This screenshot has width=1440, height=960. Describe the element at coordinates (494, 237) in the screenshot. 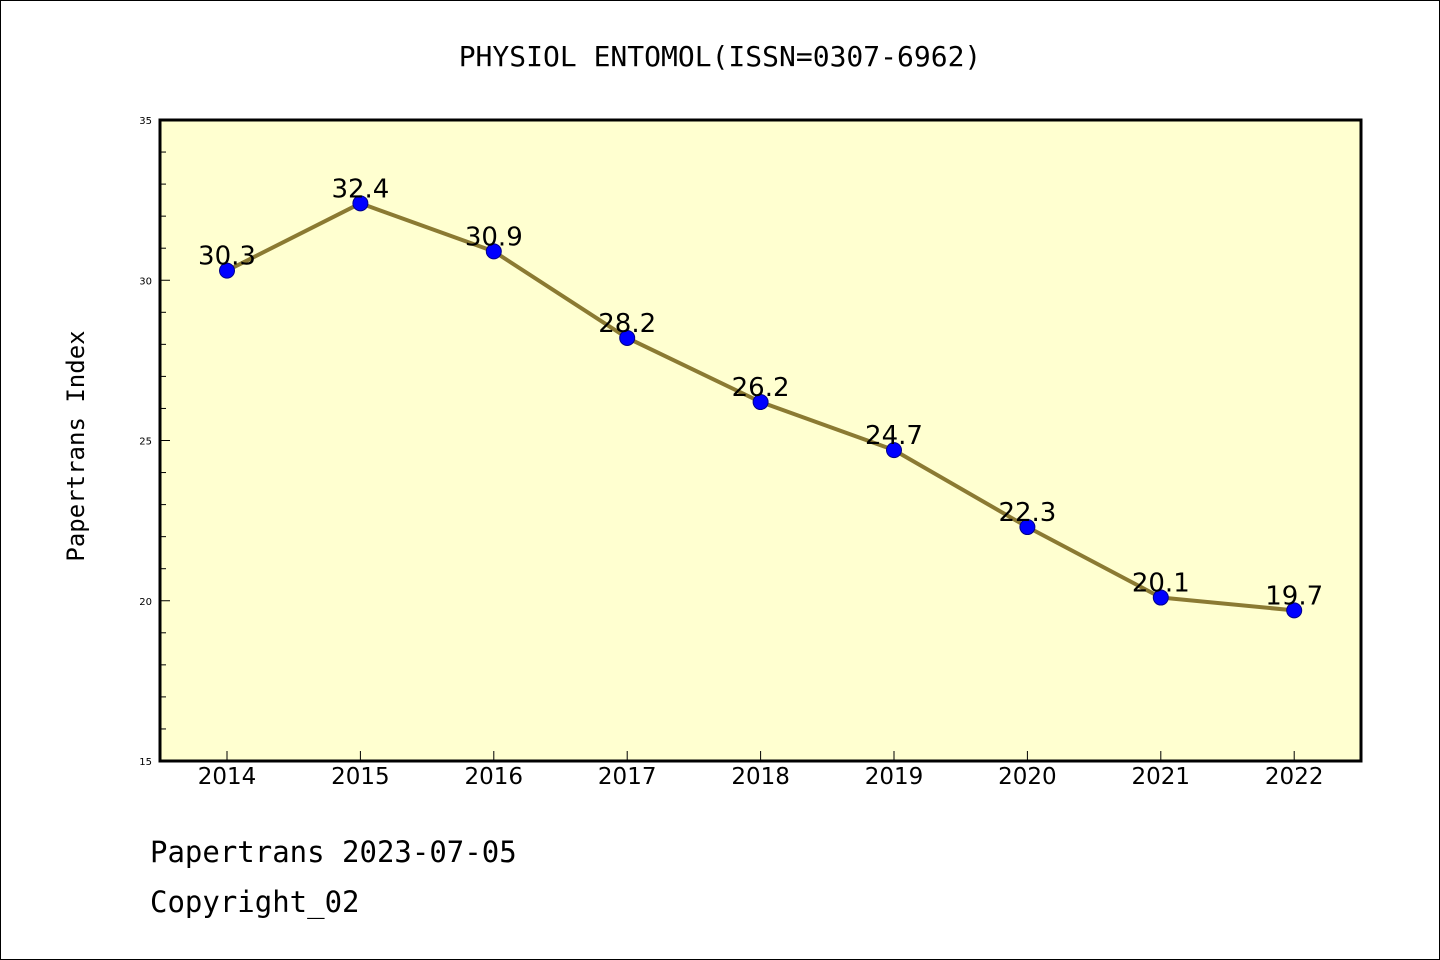

I see `data-label: 30.9` at that location.